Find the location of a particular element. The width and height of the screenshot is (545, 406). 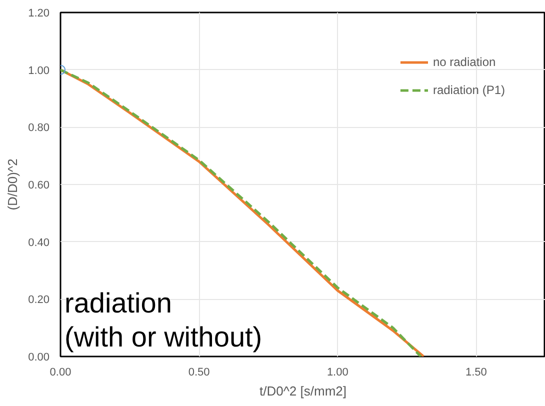

y-tick-label: 0.20 is located at coordinates (39, 300).